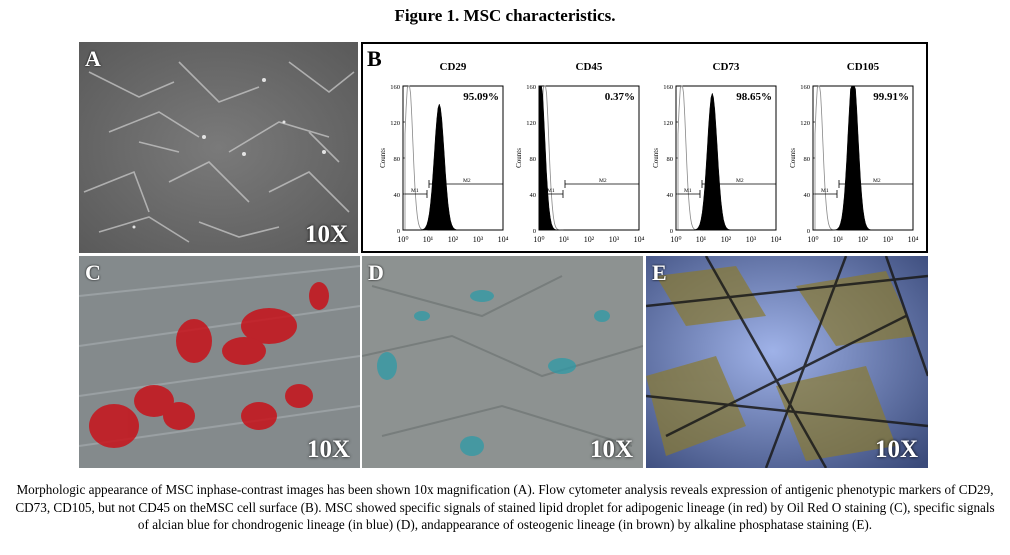 This screenshot has height=555, width=1010. What do you see at coordinates (589, 67) in the screenshot?
I see `histogram-title: CD45` at bounding box center [589, 67].